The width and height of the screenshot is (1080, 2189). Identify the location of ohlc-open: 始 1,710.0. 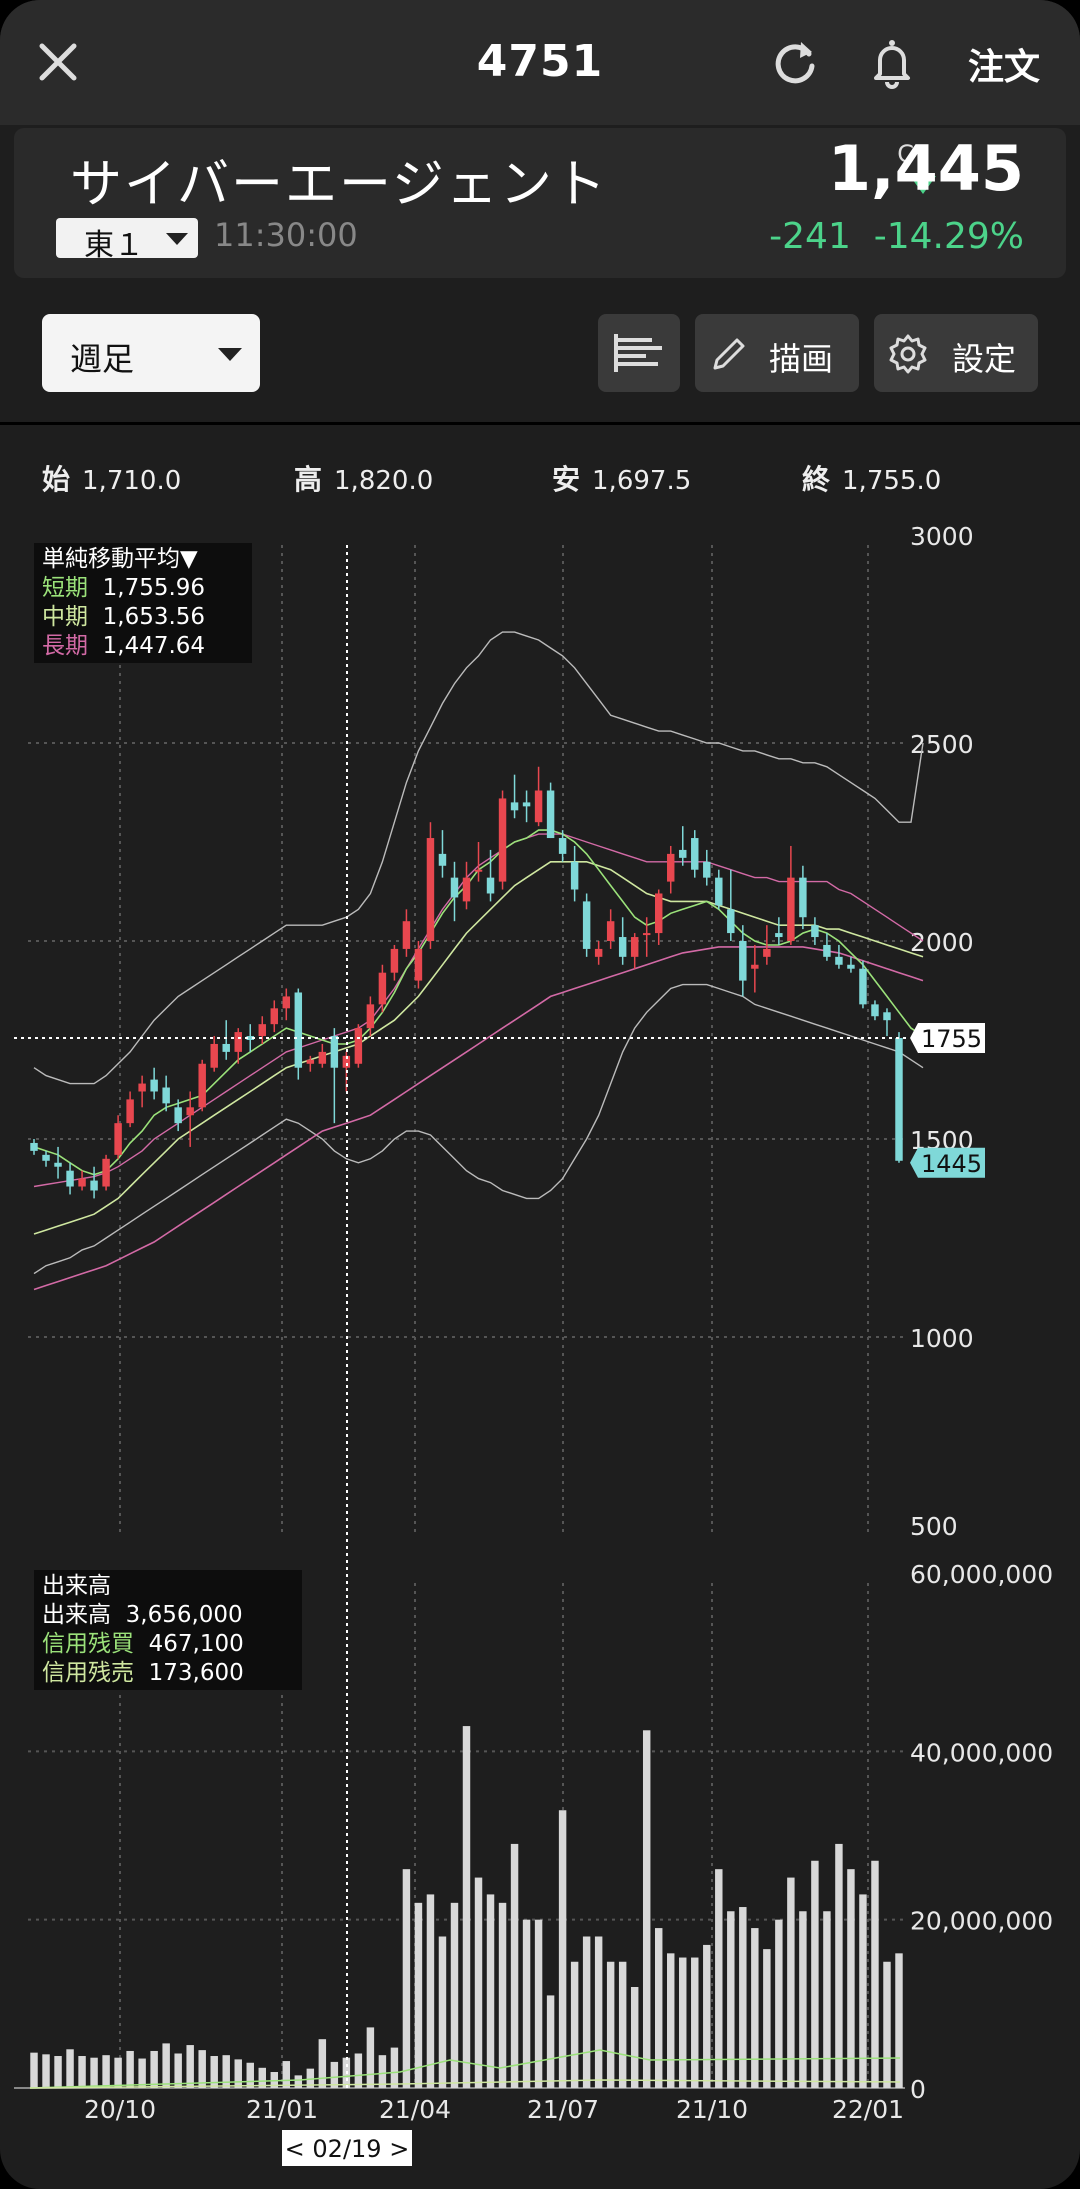
(111, 478).